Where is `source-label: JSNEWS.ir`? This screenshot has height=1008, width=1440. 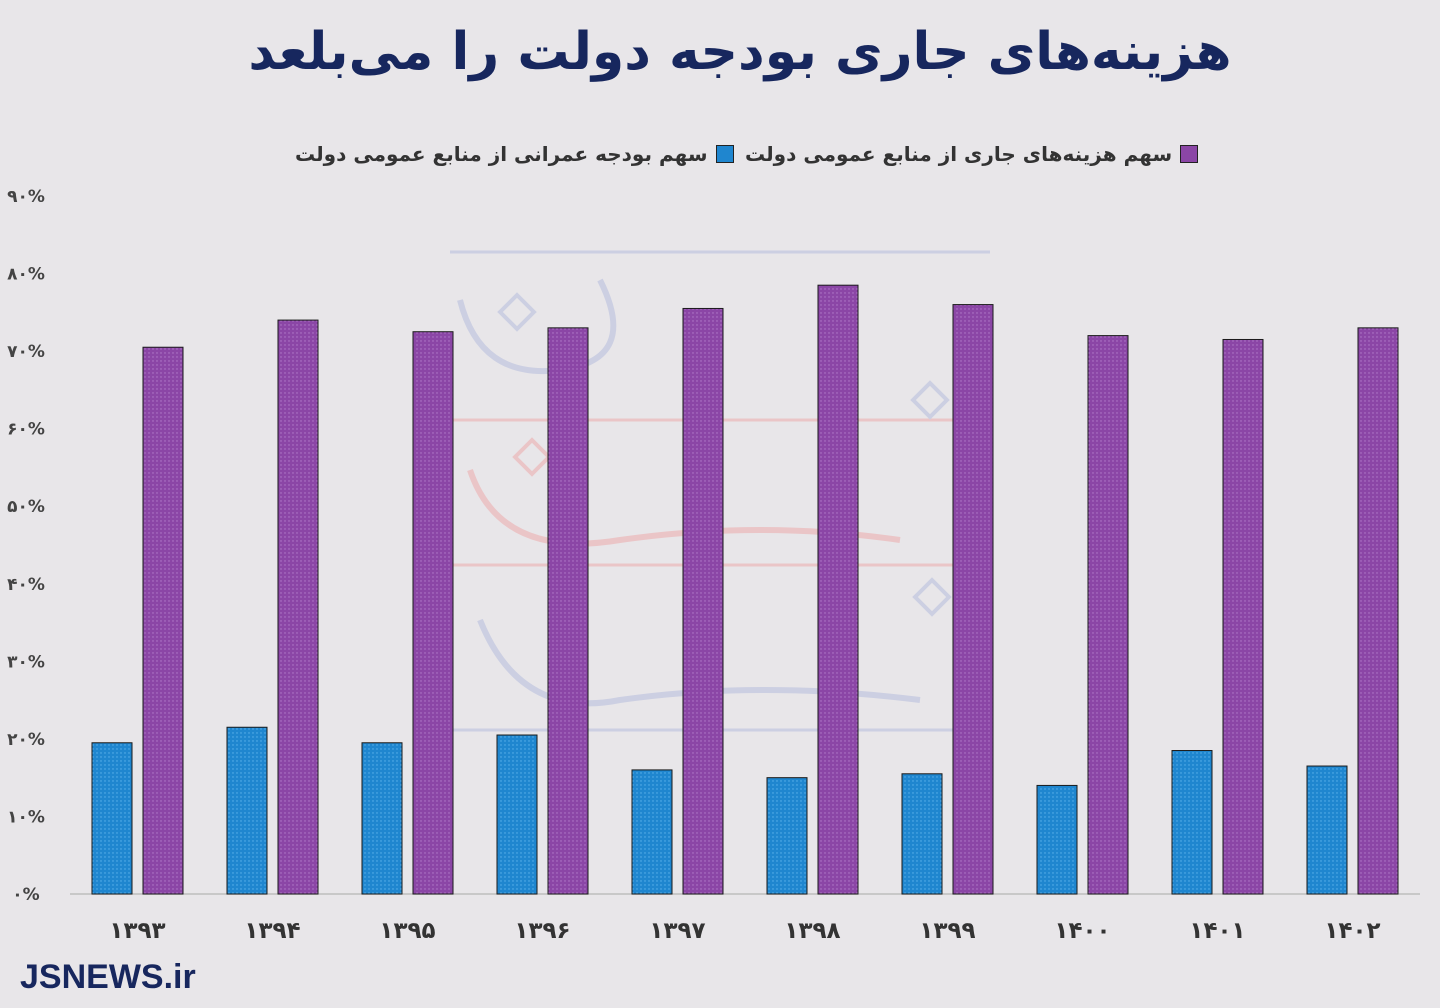 source-label: JSNEWS.ir is located at coordinates (108, 977).